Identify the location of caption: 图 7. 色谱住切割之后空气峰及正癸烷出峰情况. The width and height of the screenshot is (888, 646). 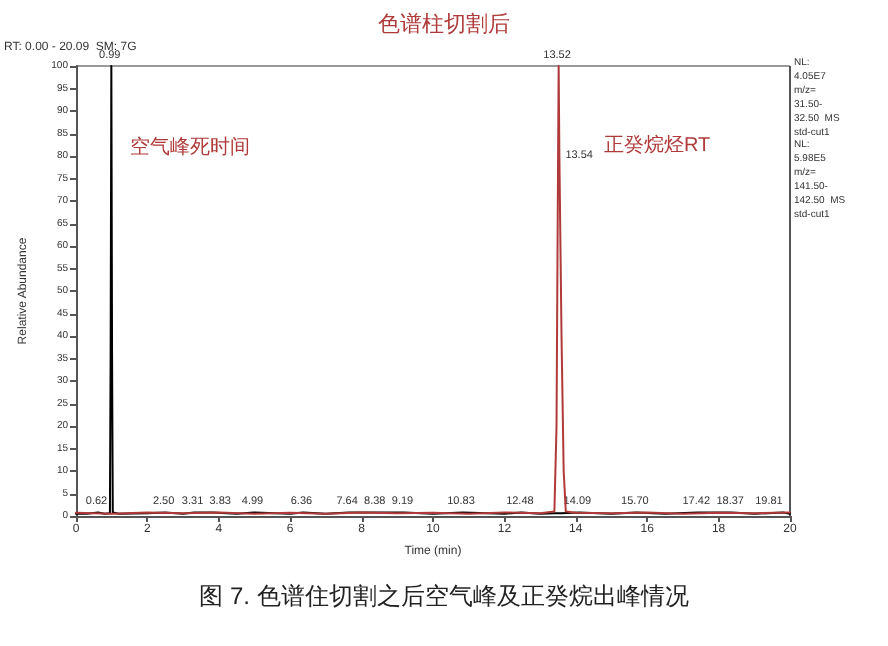
(444, 596).